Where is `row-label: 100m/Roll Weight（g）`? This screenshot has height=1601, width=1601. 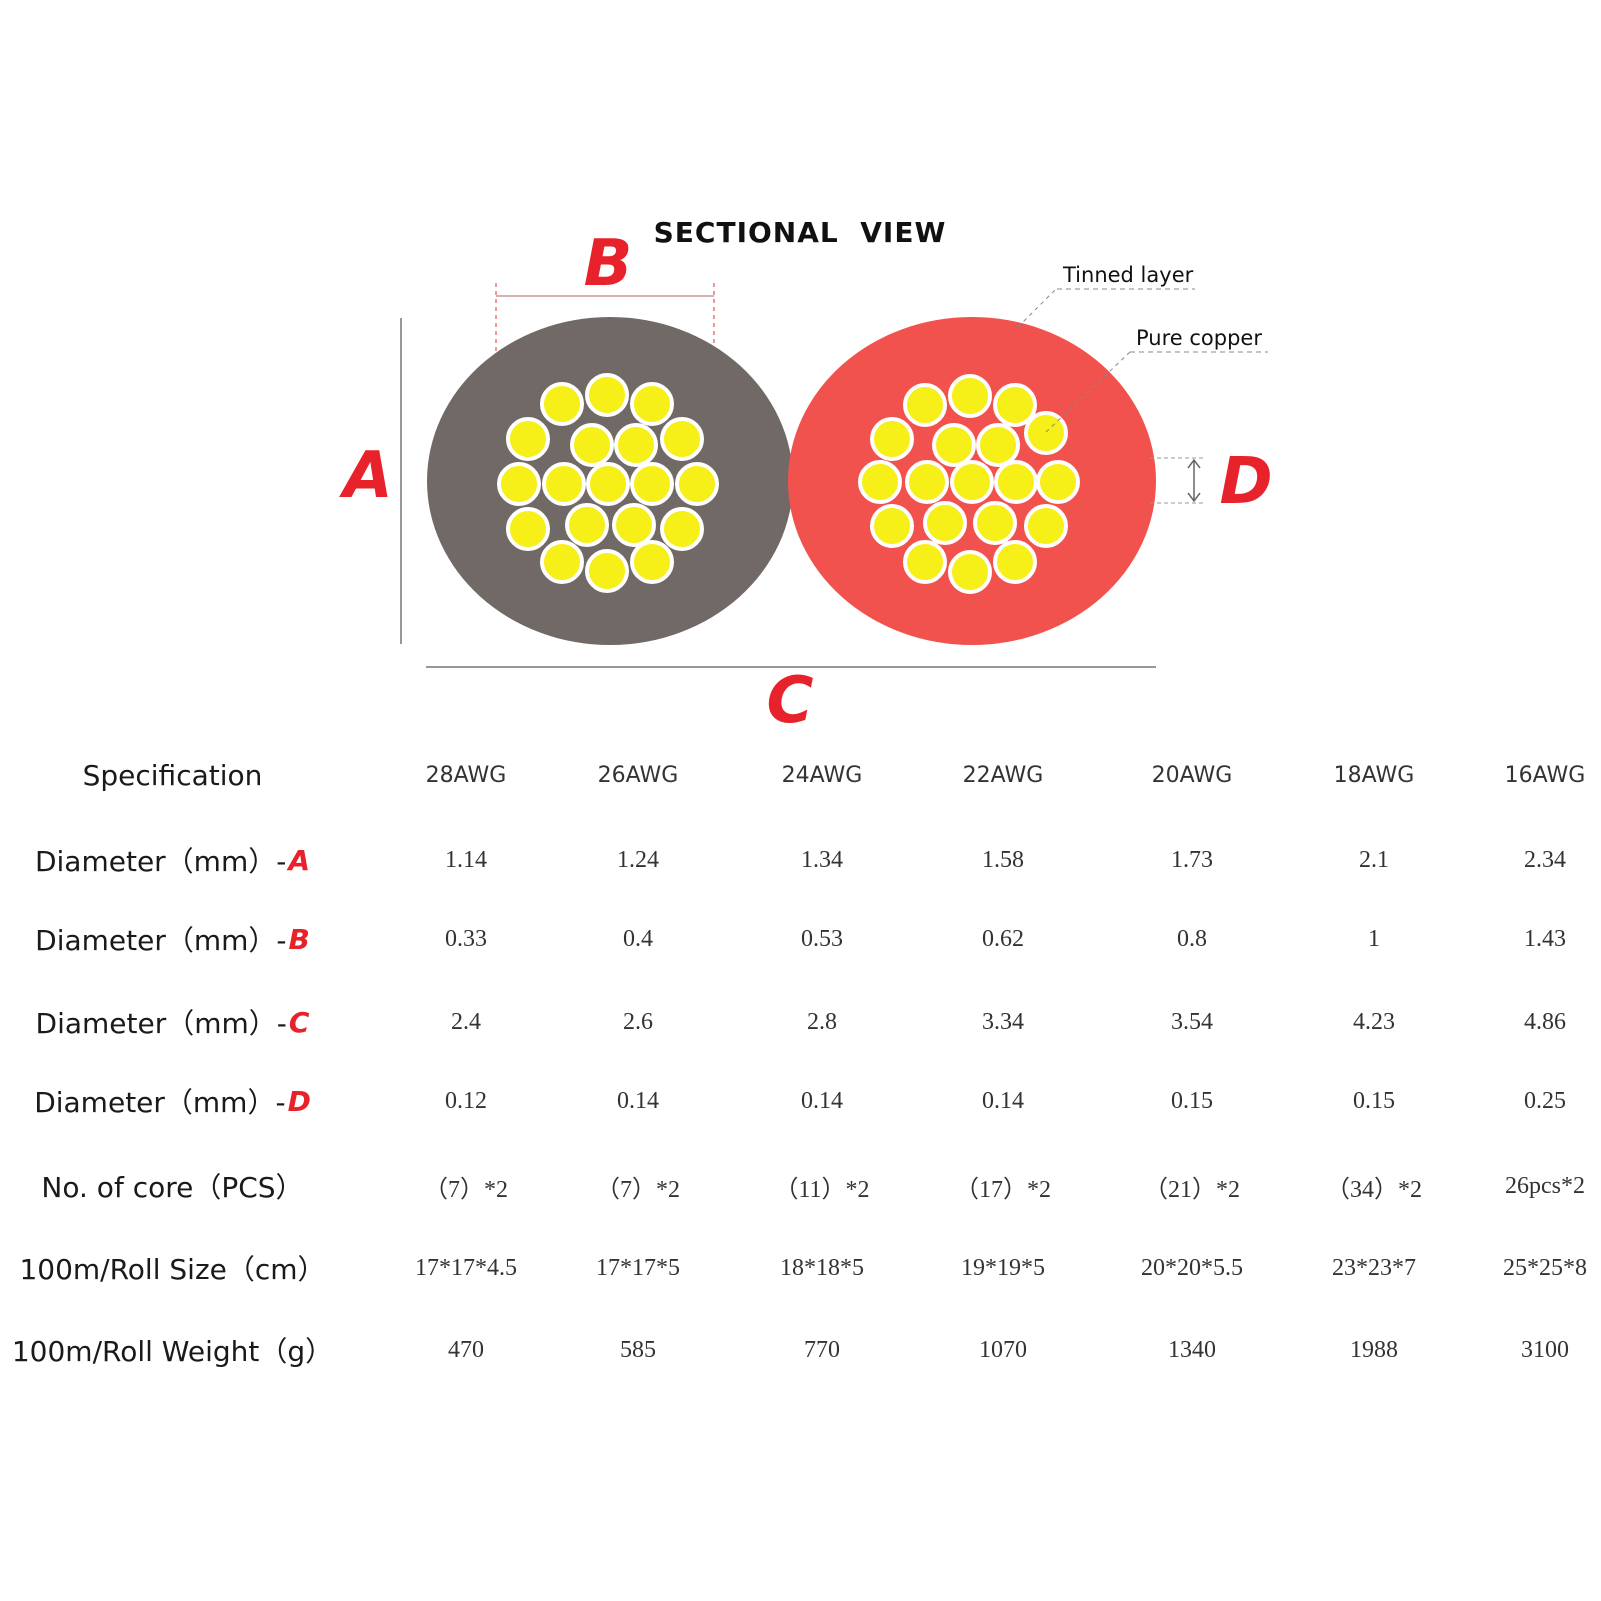 row-label: 100m/Roll Weight（g） is located at coordinates (172, 1350).